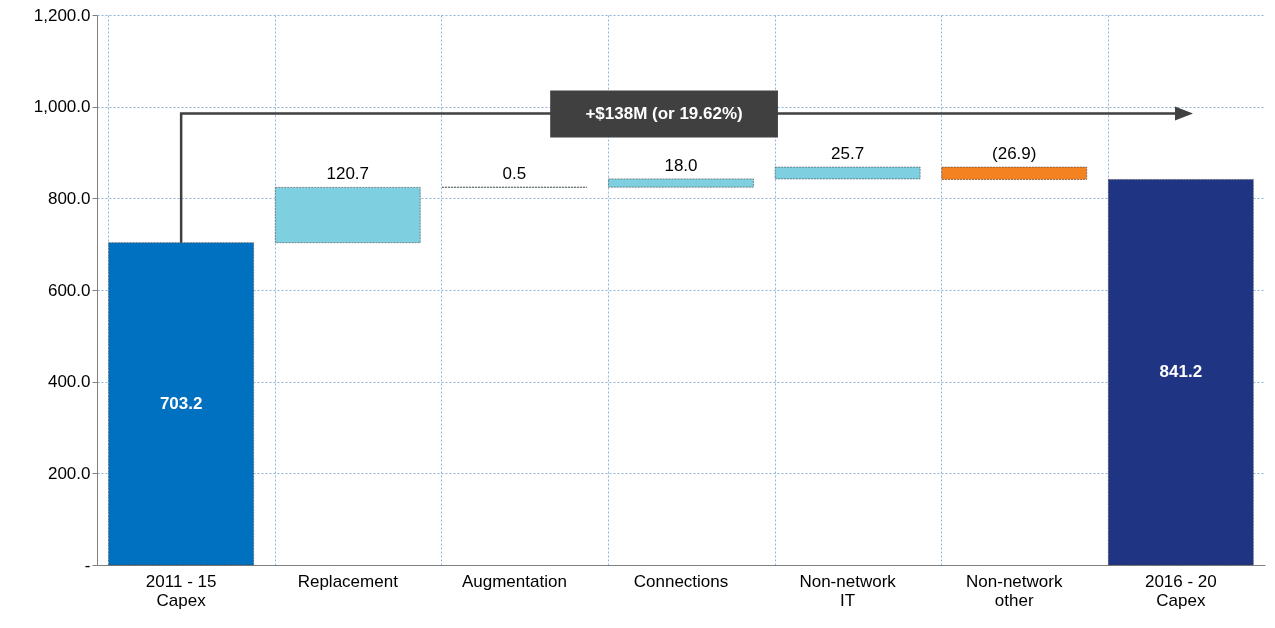 The image size is (1275, 628). I want to click on data-label: 120.7, so click(348, 174).